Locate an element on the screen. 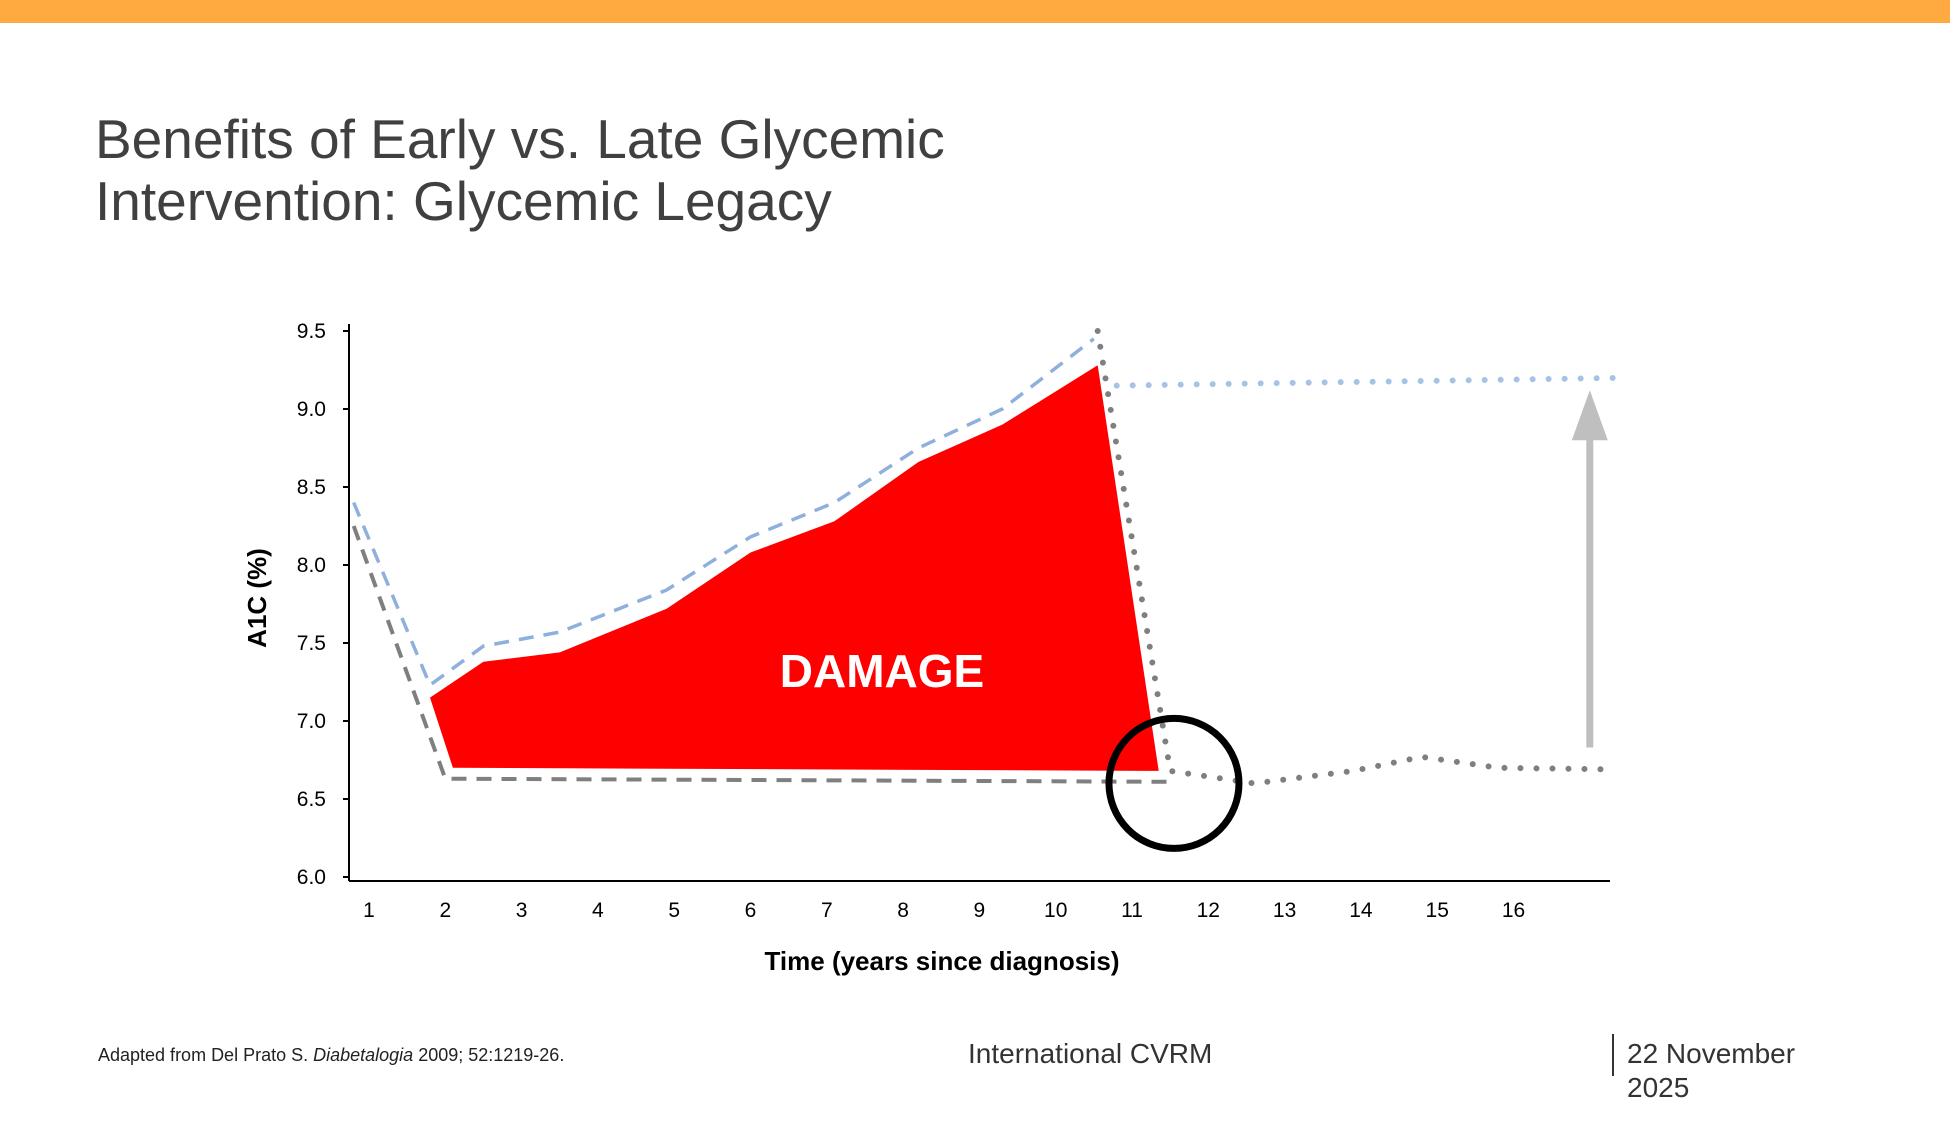 The image size is (1950, 1125). footer-date: 22 November 2025 is located at coordinates (1711, 1070).